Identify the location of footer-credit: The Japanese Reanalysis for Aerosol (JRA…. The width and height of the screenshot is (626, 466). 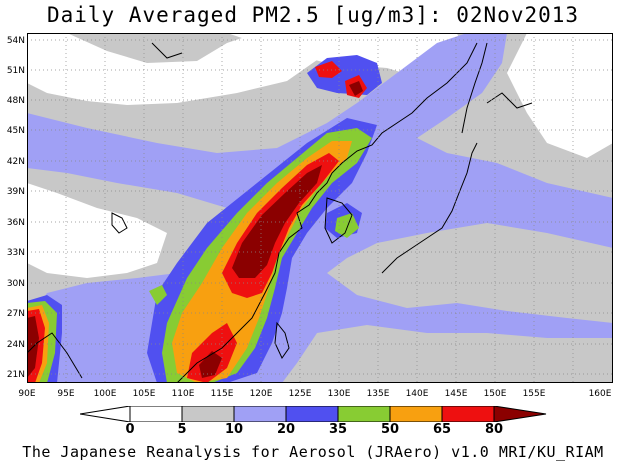
(313, 452).